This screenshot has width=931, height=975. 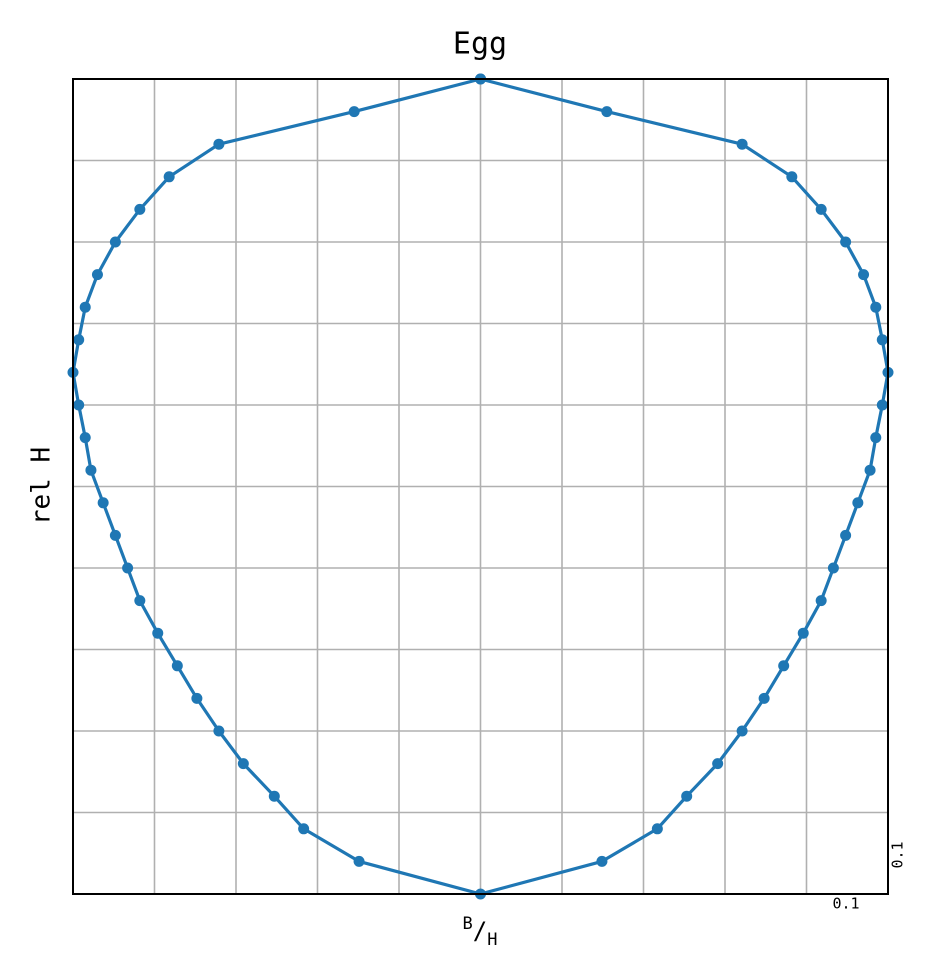 What do you see at coordinates (480, 44) in the screenshot?
I see `chart-title: Egg` at bounding box center [480, 44].